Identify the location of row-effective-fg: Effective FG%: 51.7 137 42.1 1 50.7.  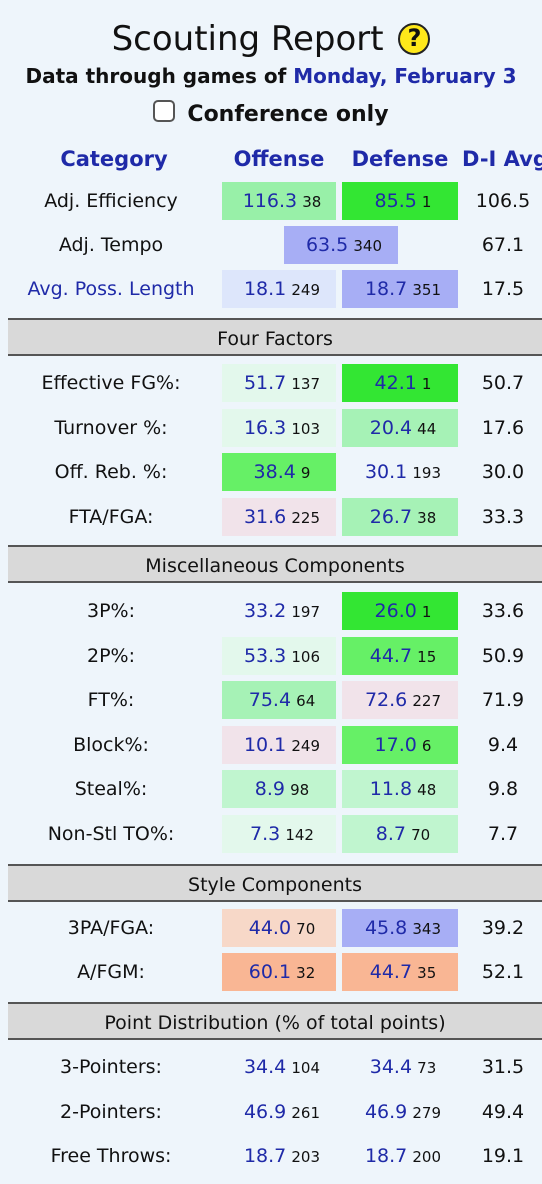
(271, 383).